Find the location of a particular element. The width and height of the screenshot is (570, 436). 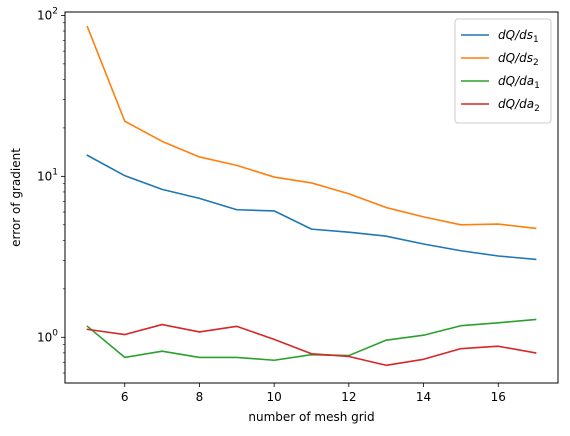

x-tick-label: 8 is located at coordinates (200, 397).